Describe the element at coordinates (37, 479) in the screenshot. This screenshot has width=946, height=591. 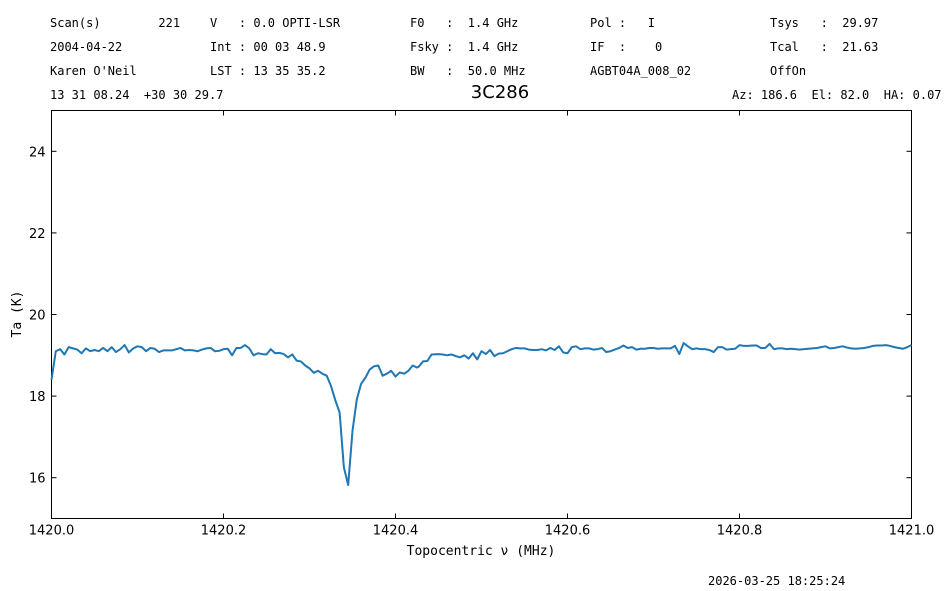
I see `y-tick-label: 16` at that location.